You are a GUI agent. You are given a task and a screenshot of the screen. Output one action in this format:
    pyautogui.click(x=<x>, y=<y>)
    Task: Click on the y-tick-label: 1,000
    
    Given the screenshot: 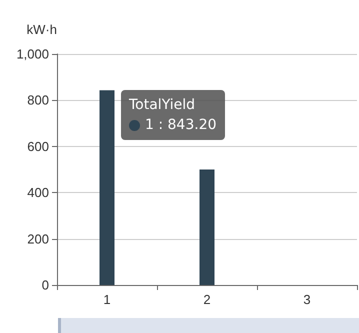 What is the action you would take?
    pyautogui.click(x=32, y=54)
    